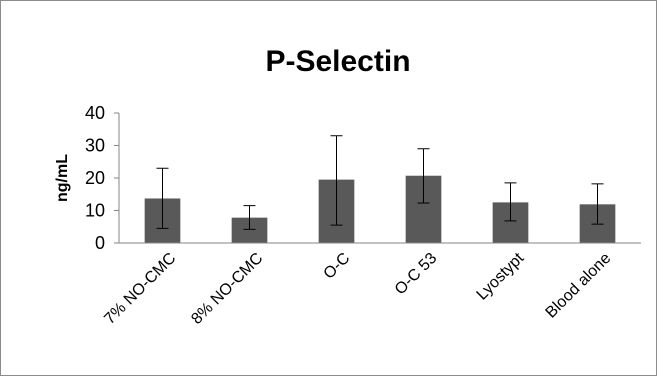 The image size is (657, 377). I want to click on y-tick-label-3: 30, so click(95, 146).